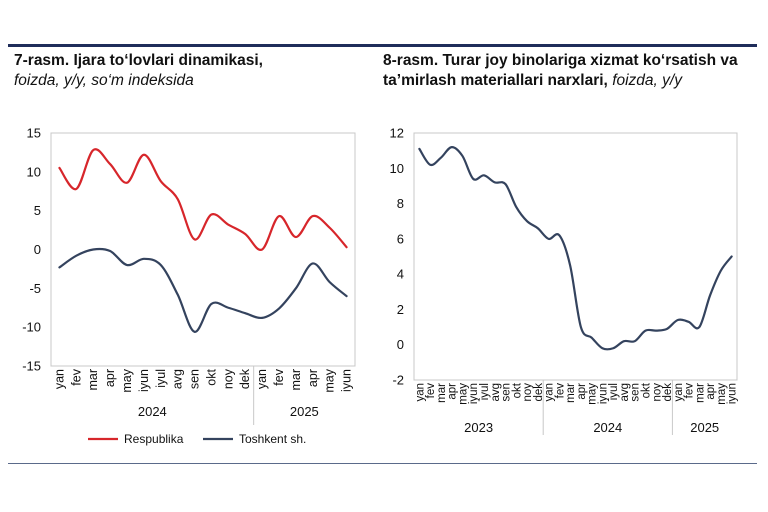 The width and height of the screenshot is (768, 512). Describe the element at coordinates (34, 133) in the screenshot. I see `chart1-ytick-label: 15` at that location.